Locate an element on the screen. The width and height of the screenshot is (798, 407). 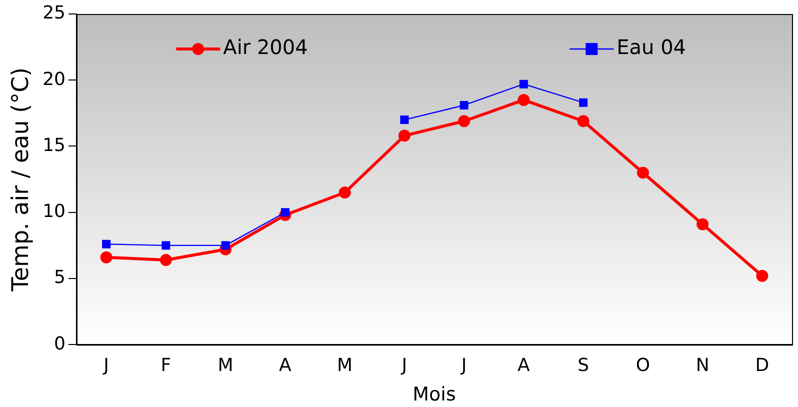
y-tick-label: 5 is located at coordinates (60, 277).